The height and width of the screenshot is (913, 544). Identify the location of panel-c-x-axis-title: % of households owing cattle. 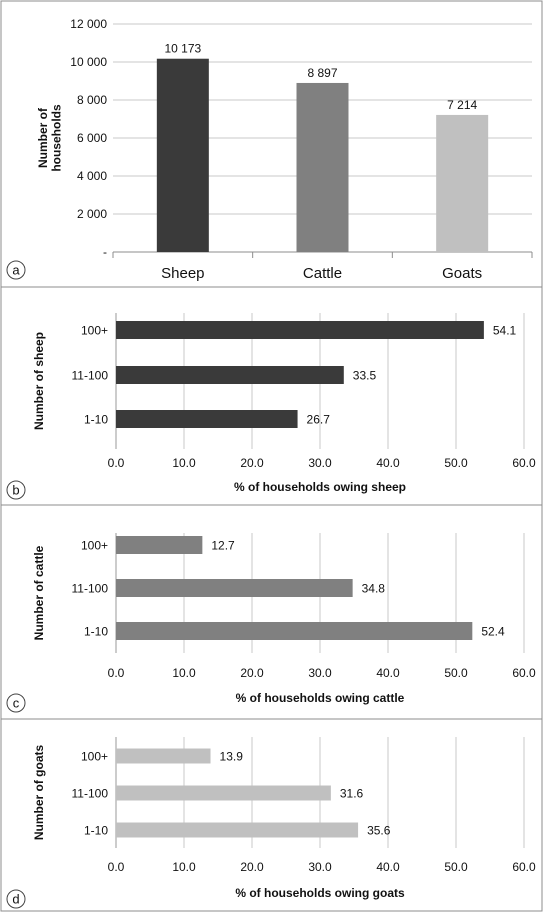
(320, 698).